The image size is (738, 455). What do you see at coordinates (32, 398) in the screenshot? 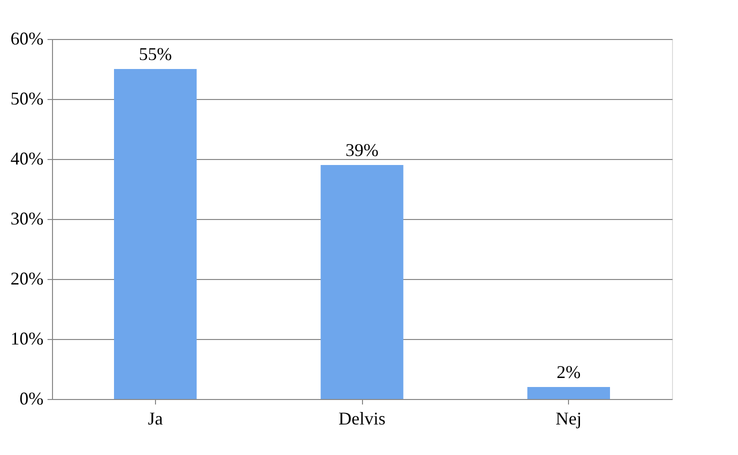
I see `y-tick-label: 0%` at bounding box center [32, 398].